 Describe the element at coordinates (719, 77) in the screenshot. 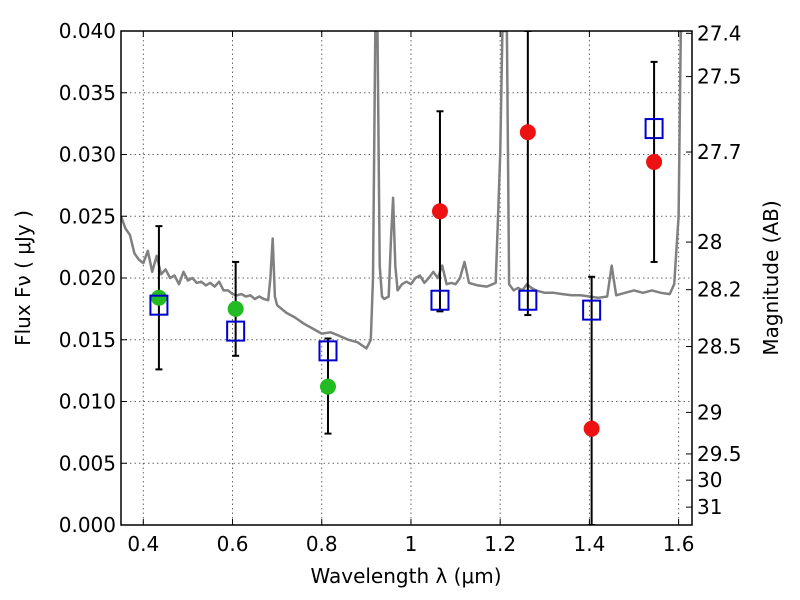

I see `mag-tick-label: 27.5` at that location.